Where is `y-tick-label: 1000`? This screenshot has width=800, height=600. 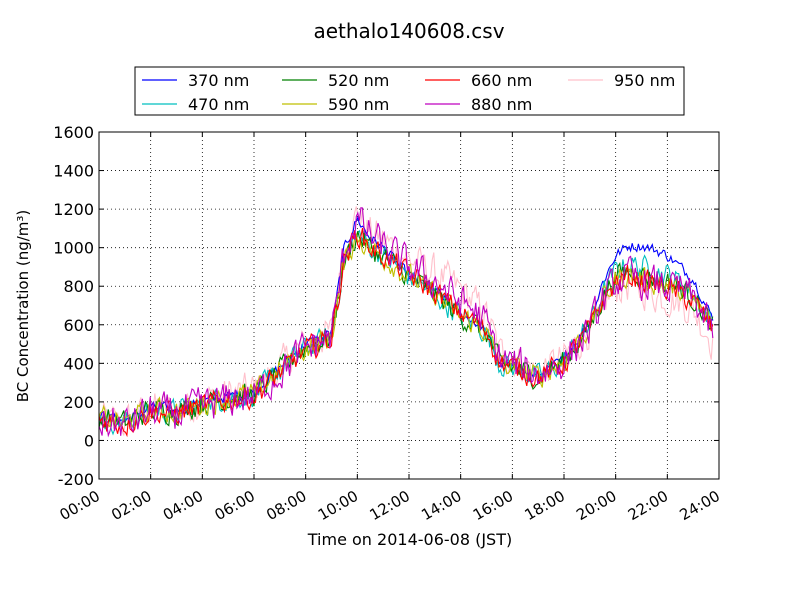
y-tick-label: 1000 is located at coordinates (73, 248).